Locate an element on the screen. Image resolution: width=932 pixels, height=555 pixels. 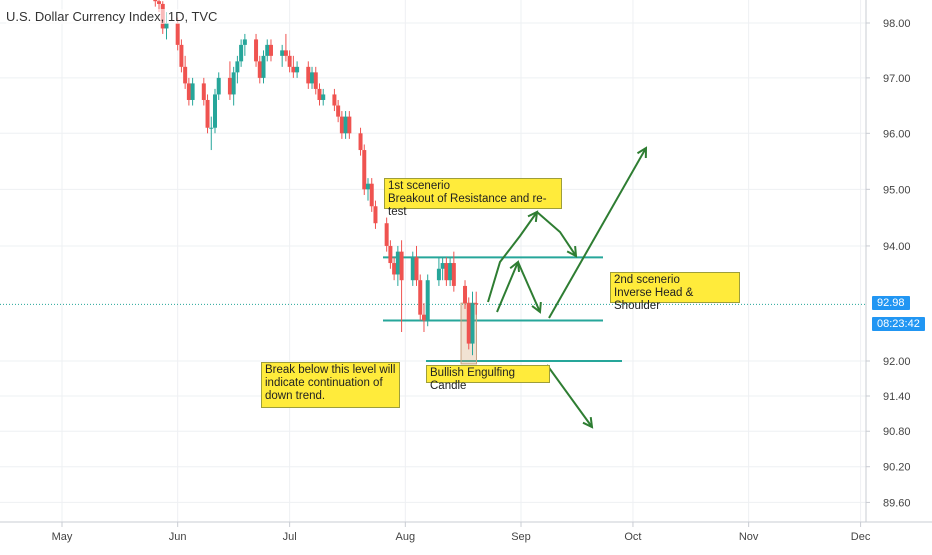
breakdown-arrow-down-head is located at coordinates (588, 422).